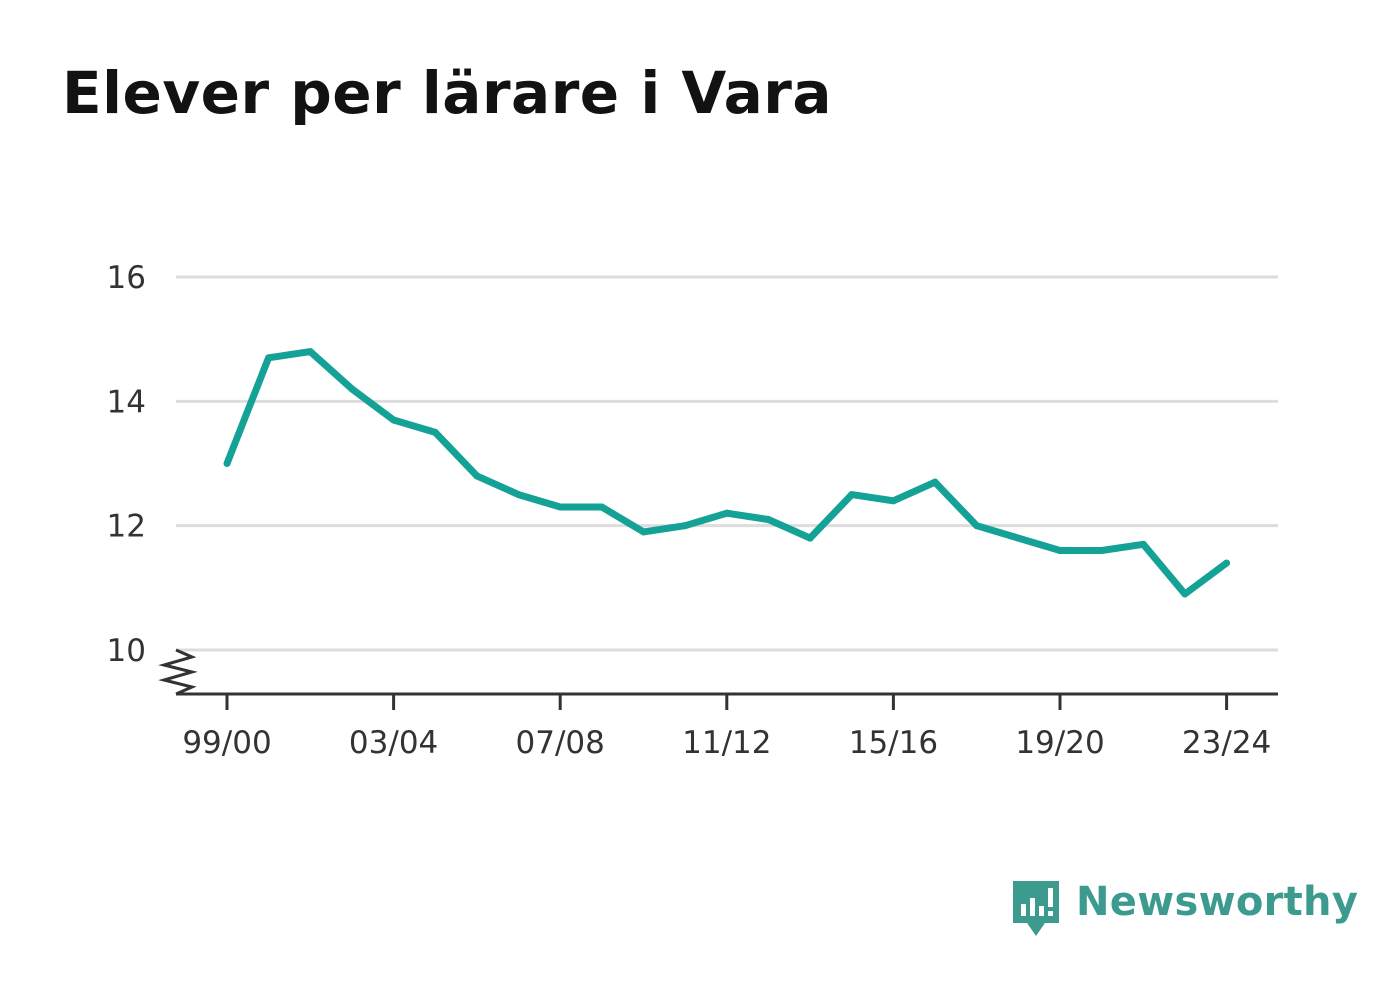 The width and height of the screenshot is (1382, 999). Describe the element at coordinates (1050, 913) in the screenshot. I see `logo-dot` at that location.